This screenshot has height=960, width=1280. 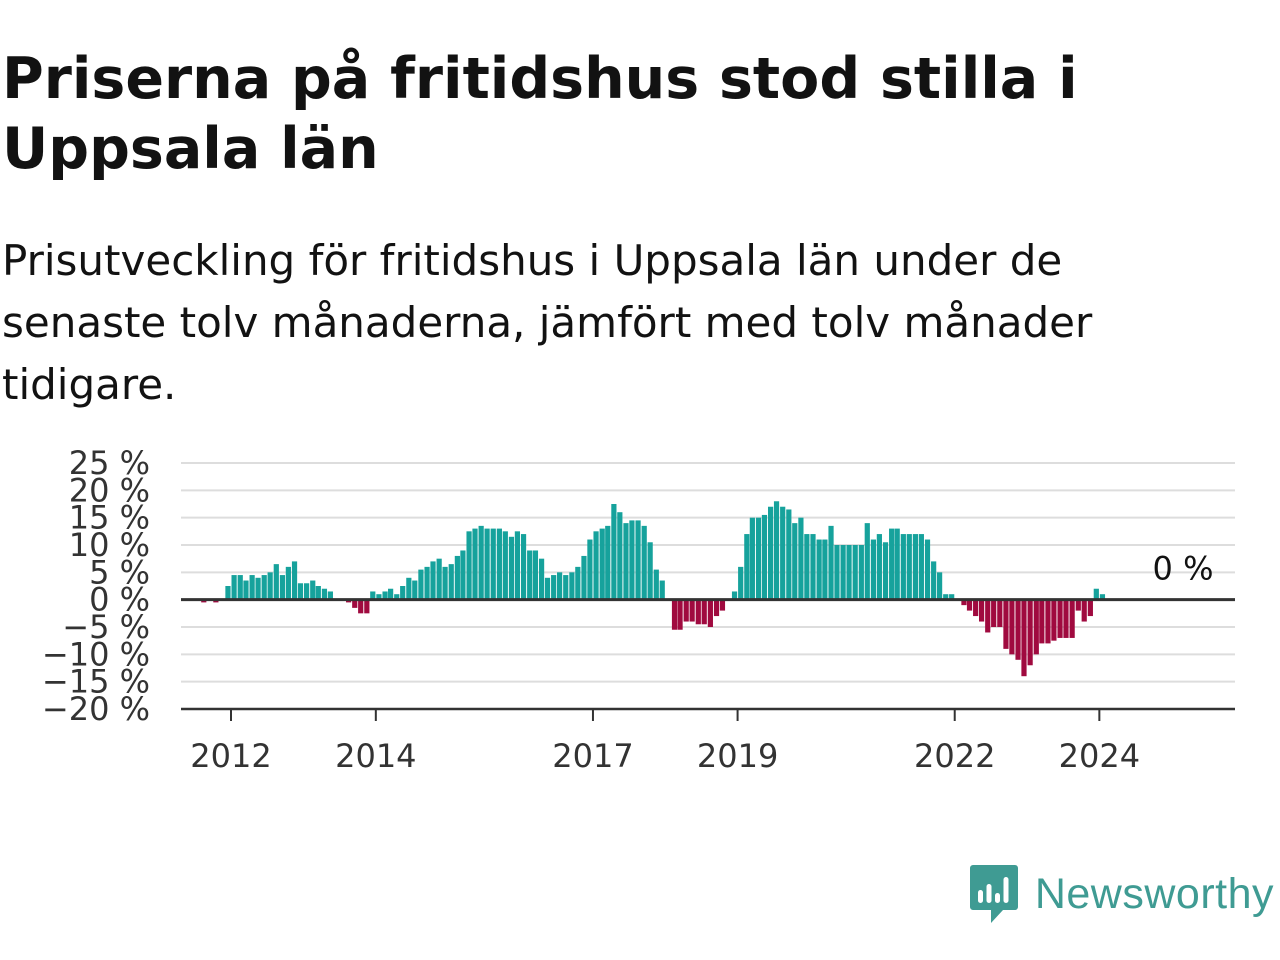 What do you see at coordinates (96, 654) in the screenshot?
I see `y-tick-label: −10 %` at bounding box center [96, 654].